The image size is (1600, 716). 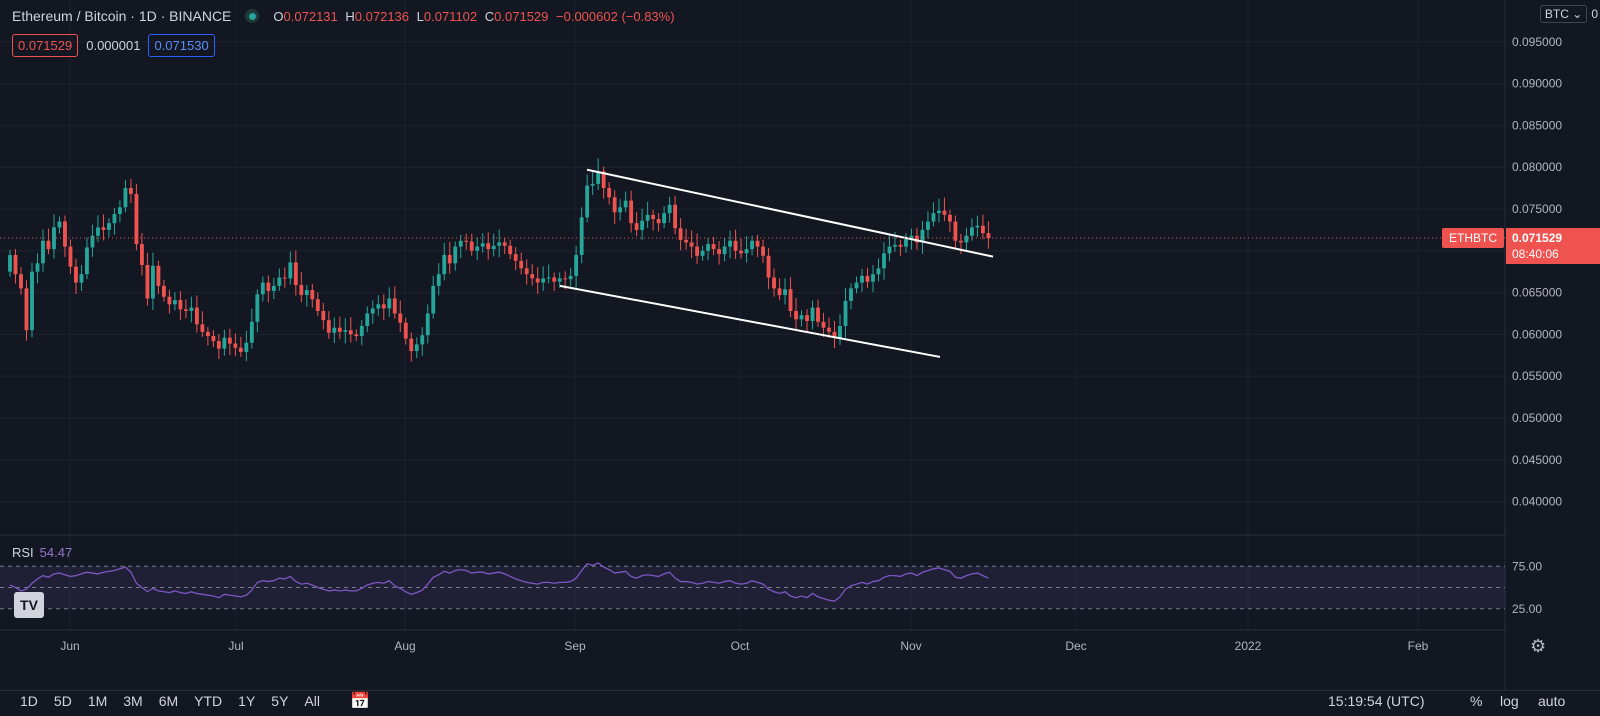 What do you see at coordinates (776, 263) in the screenshot?
I see `trendlines` at bounding box center [776, 263].